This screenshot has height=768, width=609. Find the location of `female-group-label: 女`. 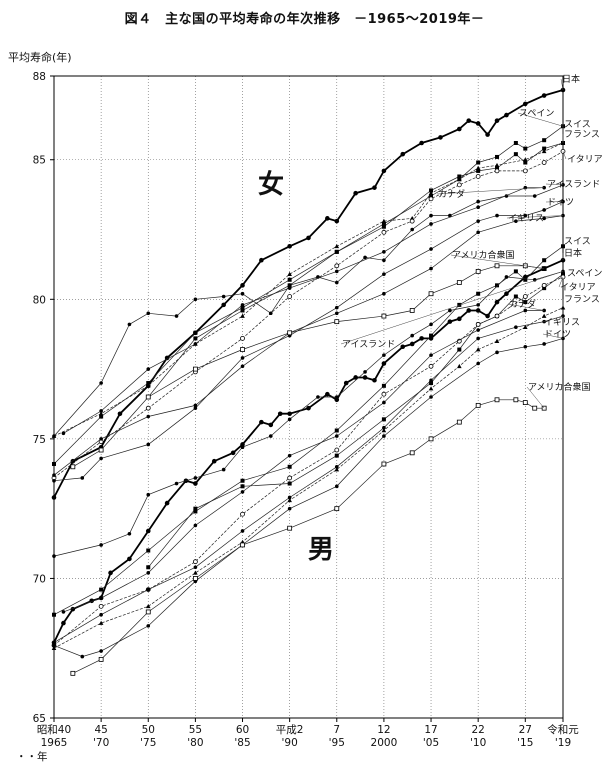

female-group-label: 女 is located at coordinates (271, 184).